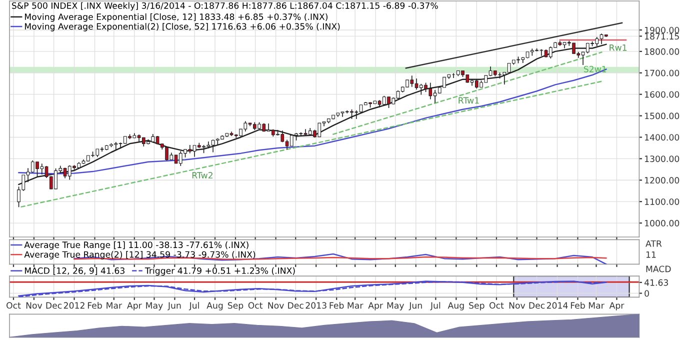  What do you see at coordinates (219, 271) in the screenshot?
I see `legend-label: Trigger 41.79 +0.51 +1.23% (.INX)` at bounding box center [219, 271].